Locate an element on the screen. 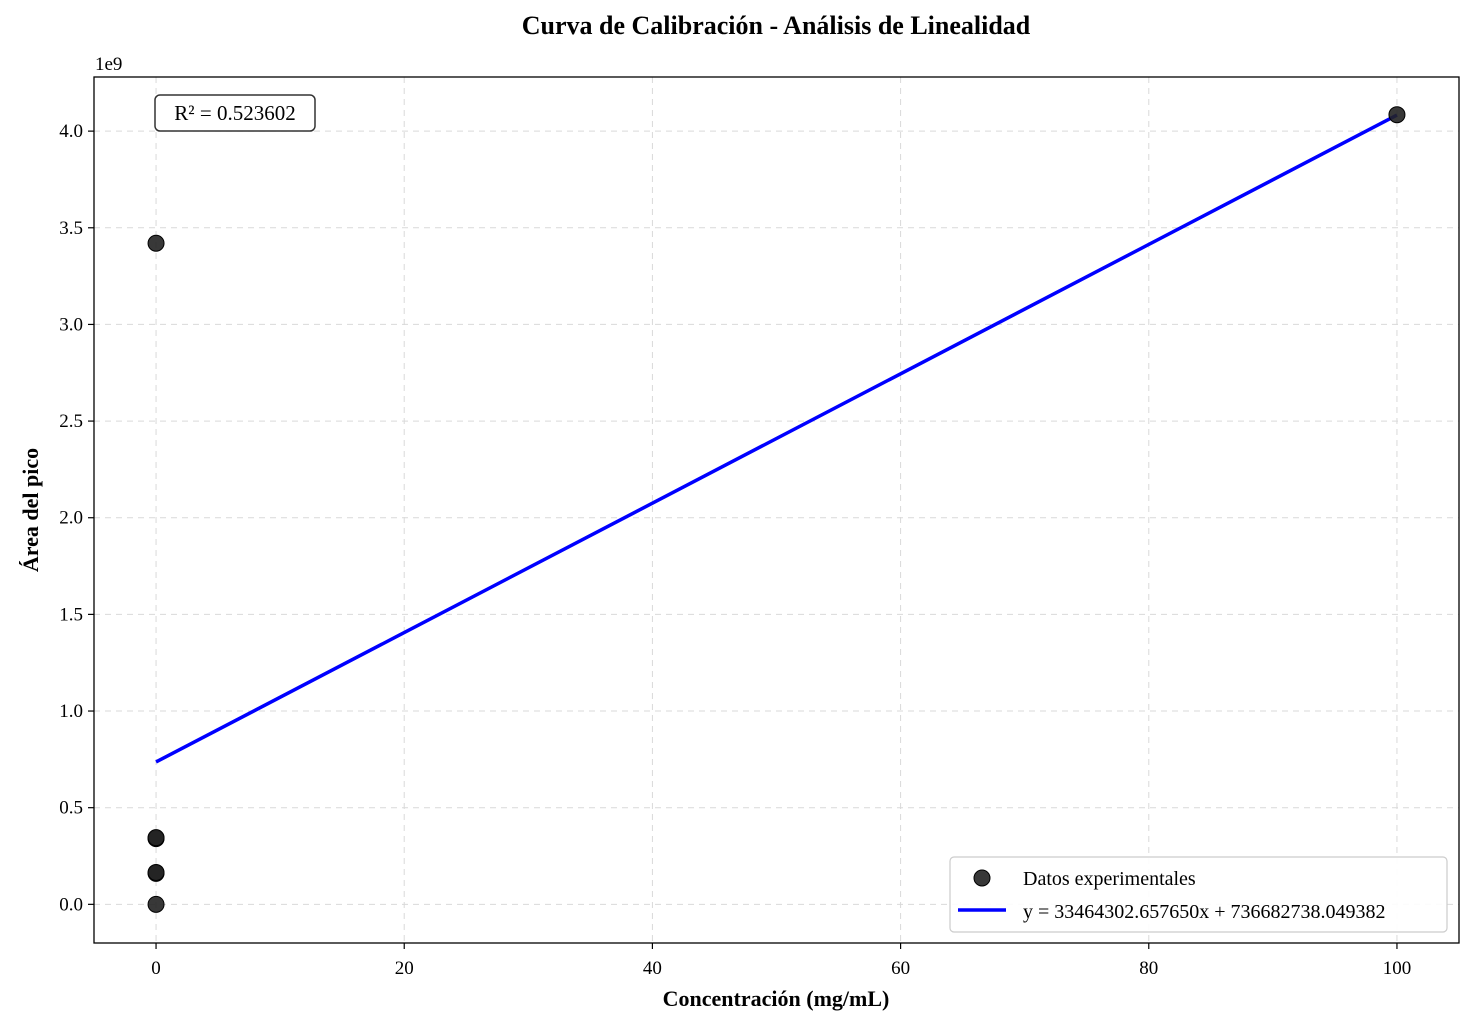 This screenshot has height=1026, width=1474. y-tick-label: 1.5 is located at coordinates (71, 614).